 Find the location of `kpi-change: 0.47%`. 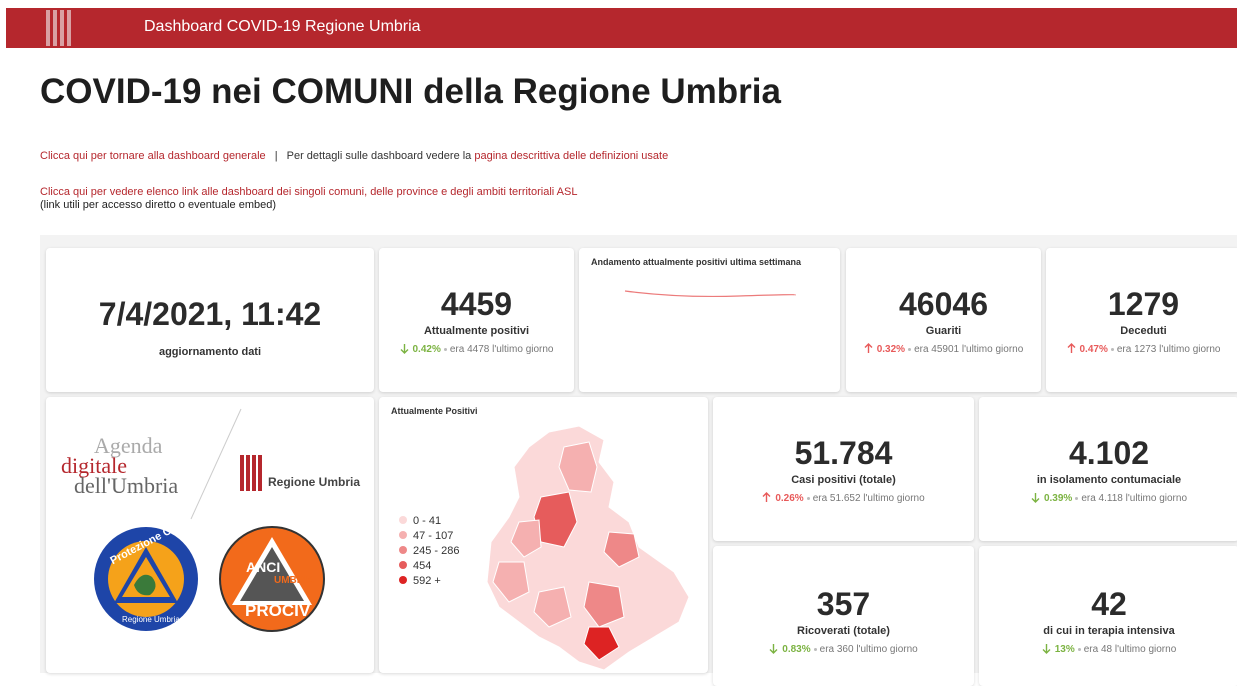

kpi-change: 0.47% is located at coordinates (1093, 349).